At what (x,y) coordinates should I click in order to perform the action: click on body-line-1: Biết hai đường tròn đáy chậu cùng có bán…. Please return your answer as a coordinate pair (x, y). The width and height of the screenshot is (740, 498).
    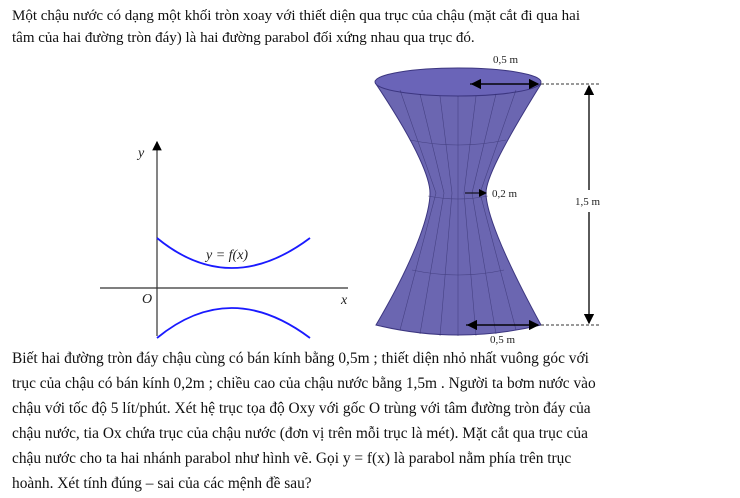
    Looking at the image, I should click on (300, 358).